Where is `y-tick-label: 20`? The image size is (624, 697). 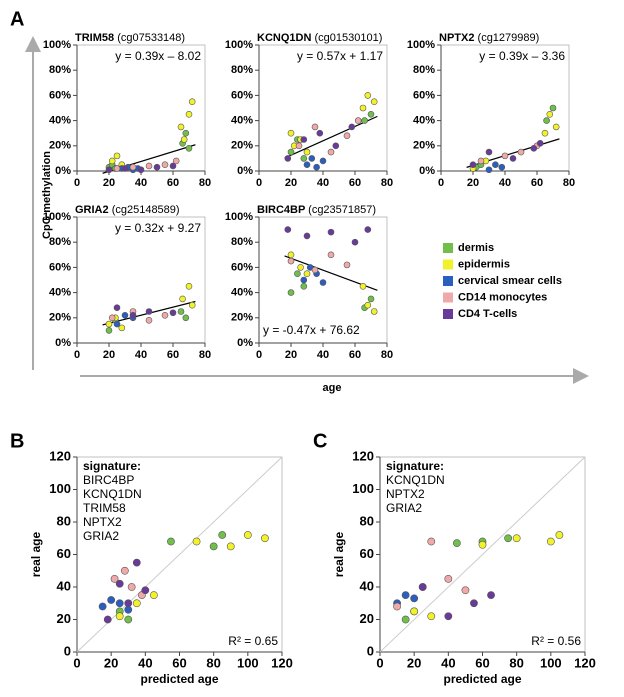 y-tick-label: 20 is located at coordinates (367, 618).